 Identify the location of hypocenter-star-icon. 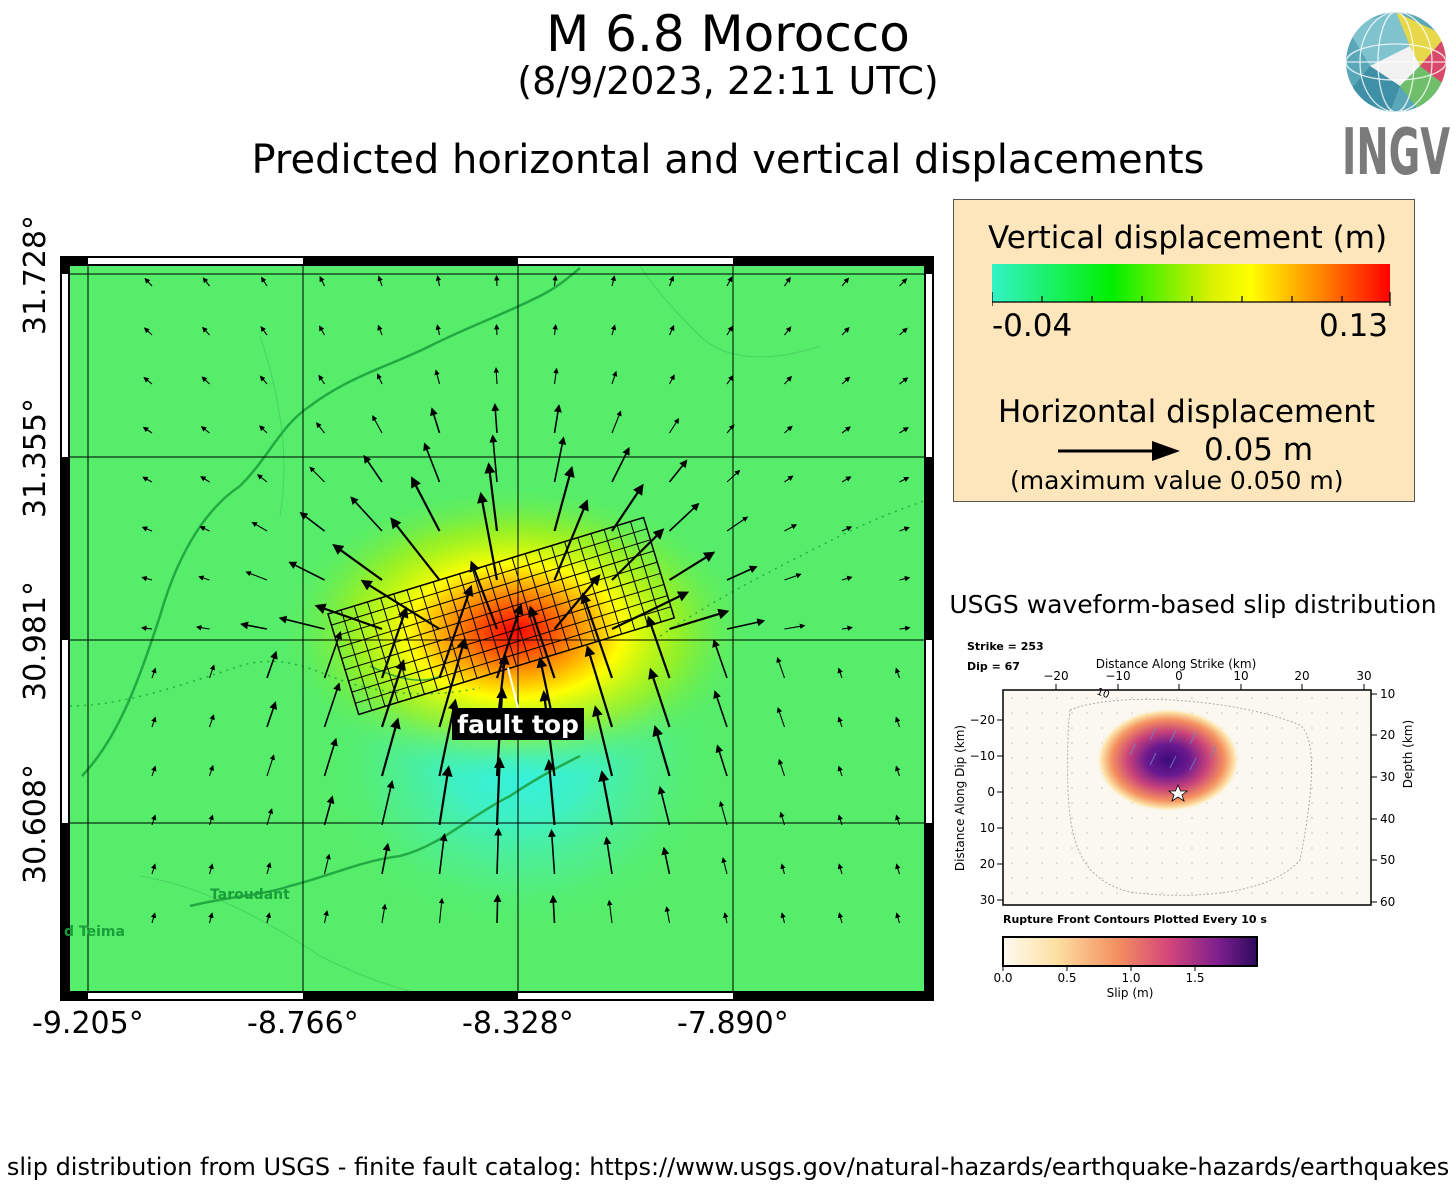
(1178, 792).